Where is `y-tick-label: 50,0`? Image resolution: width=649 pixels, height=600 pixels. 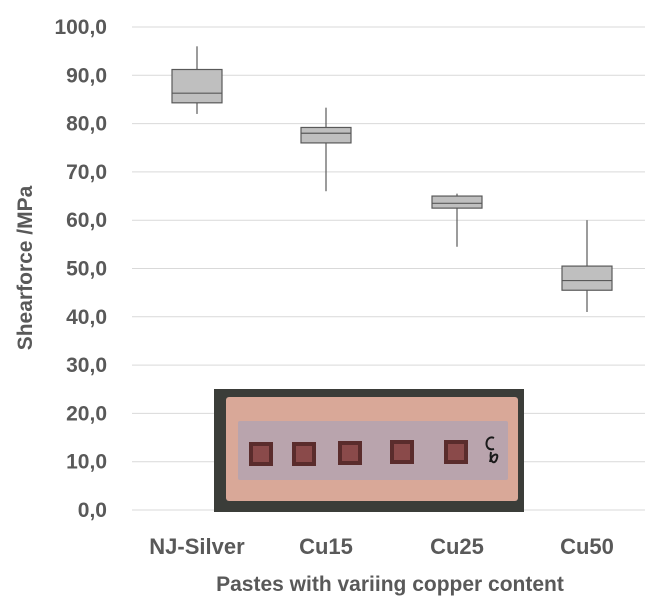
y-tick-label: 50,0 is located at coordinates (86, 269).